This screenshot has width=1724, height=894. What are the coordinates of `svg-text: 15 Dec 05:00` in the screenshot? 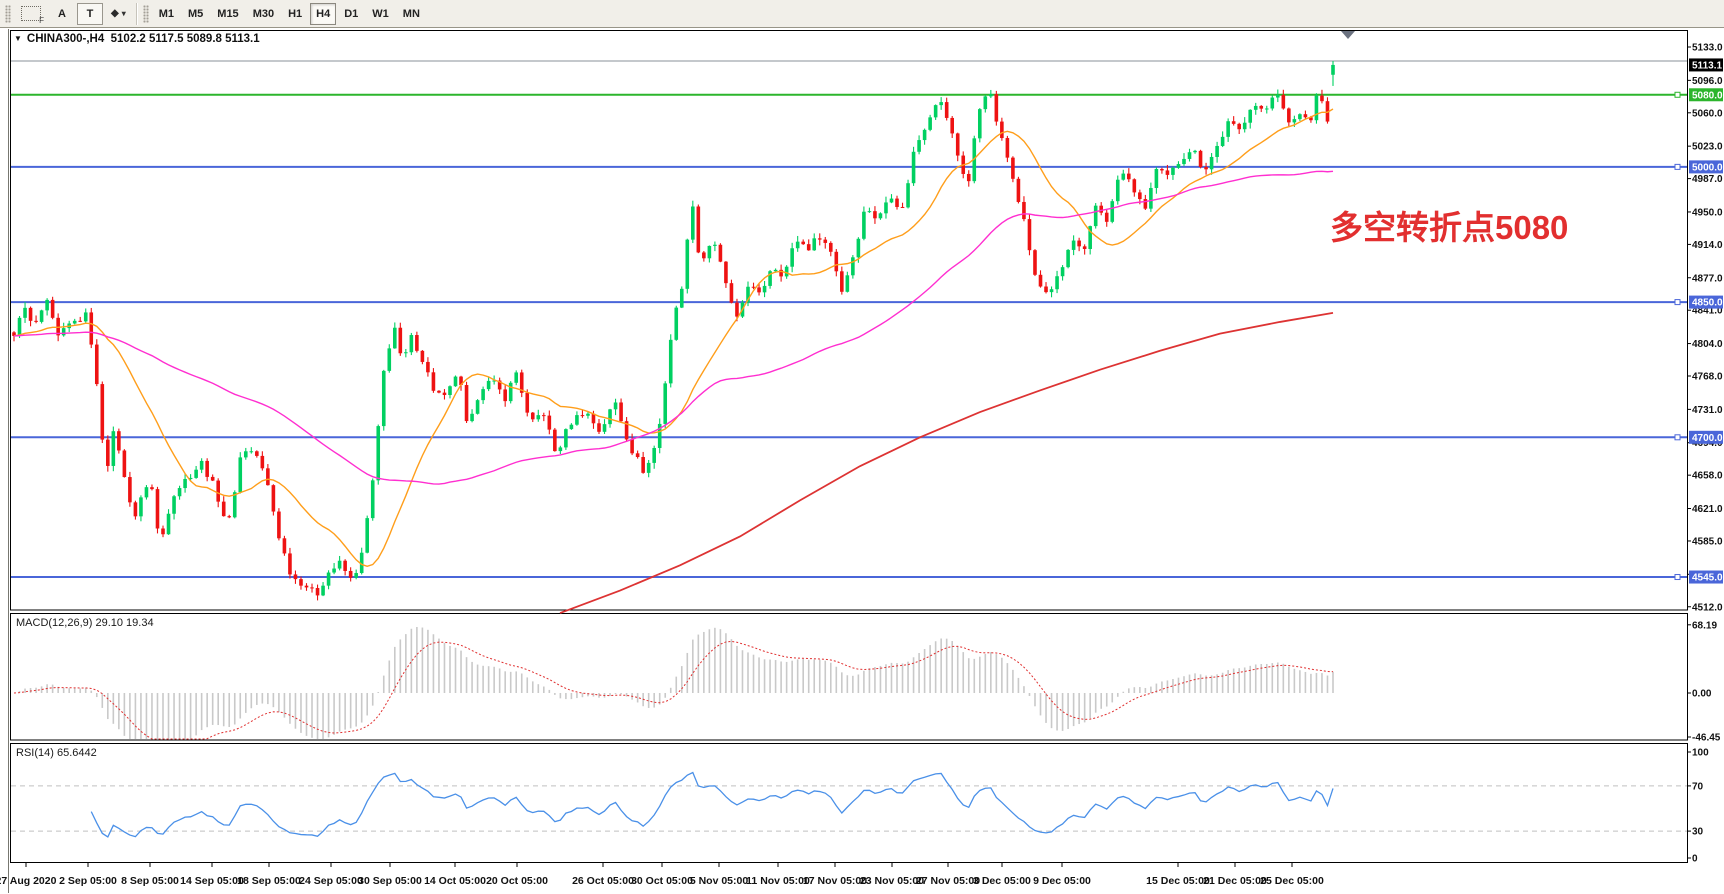 It's located at (1178, 881).